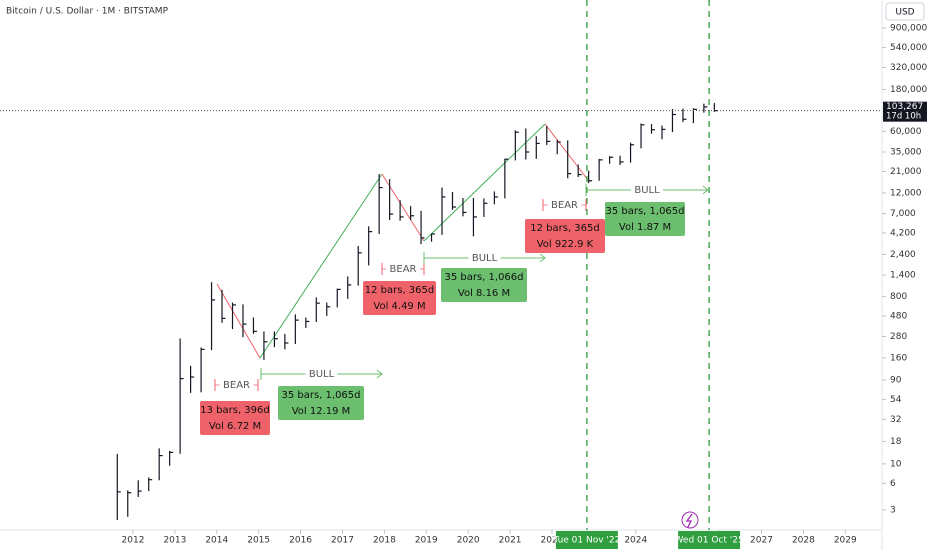 The width and height of the screenshot is (932, 550). Describe the element at coordinates (903, 276) in the screenshot. I see `y-tick-label: 1,400` at that location.